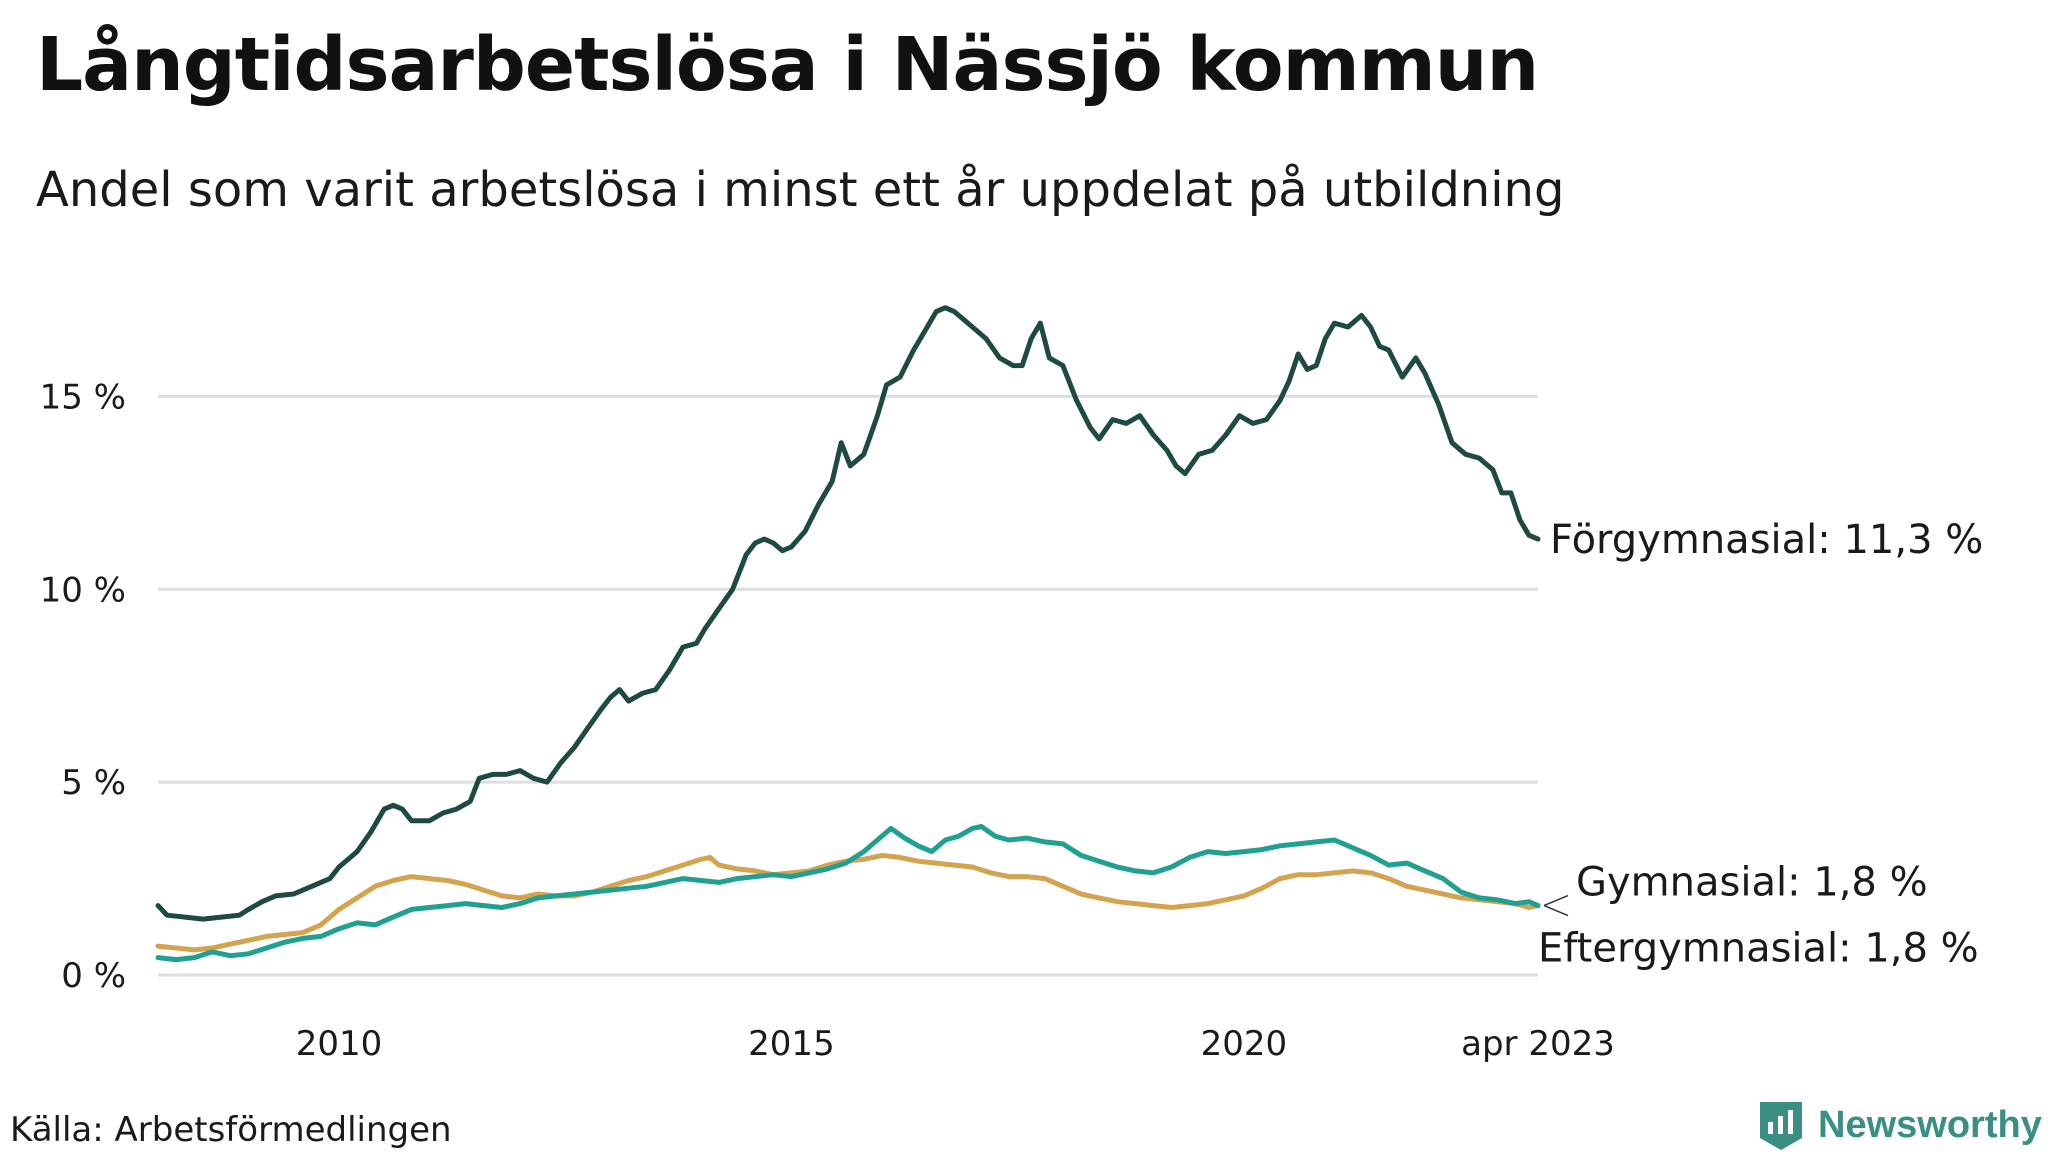 This screenshot has width=2048, height=1152. I want to click on end-label-gymnasial: Gymnasial: 1,8 %, so click(1752, 883).